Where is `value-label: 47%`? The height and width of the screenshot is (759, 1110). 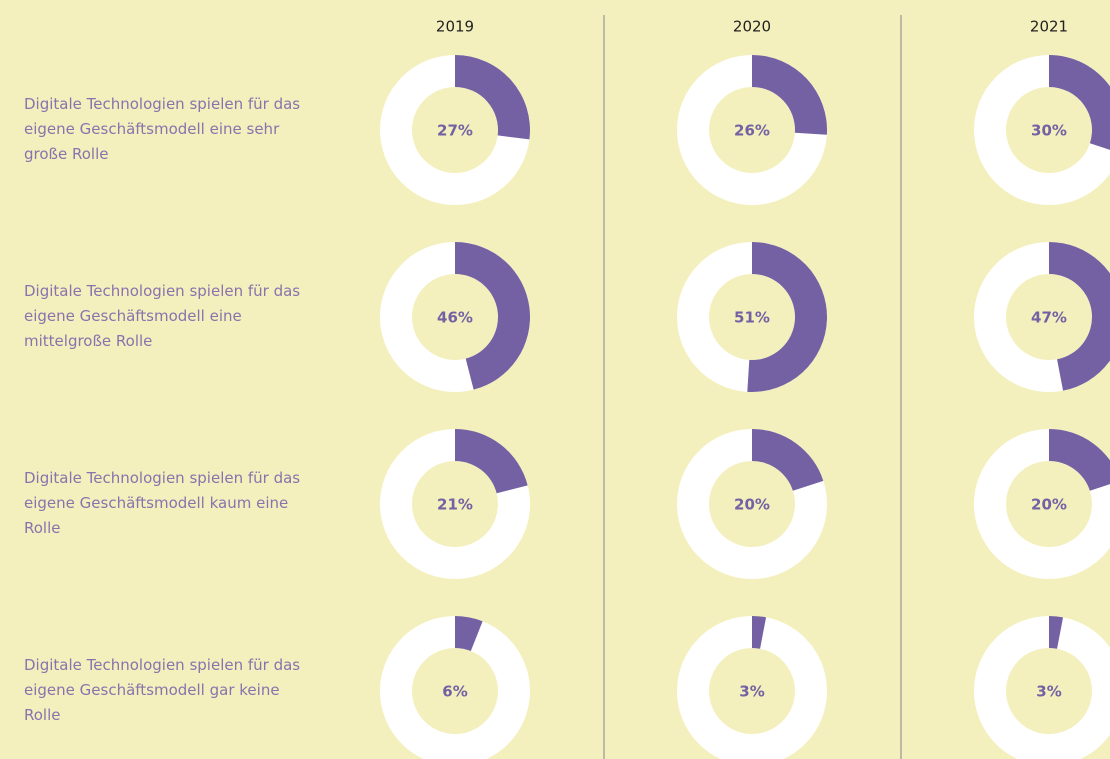
value-label: 47% is located at coordinates (1049, 318).